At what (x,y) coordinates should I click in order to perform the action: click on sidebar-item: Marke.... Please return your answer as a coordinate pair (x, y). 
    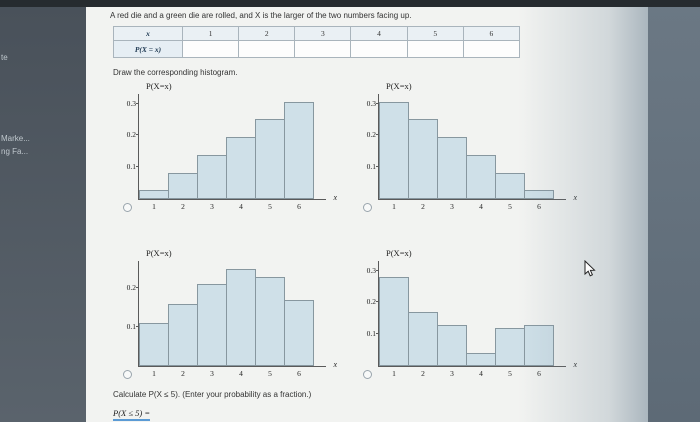
    Looking at the image, I should click on (15, 138).